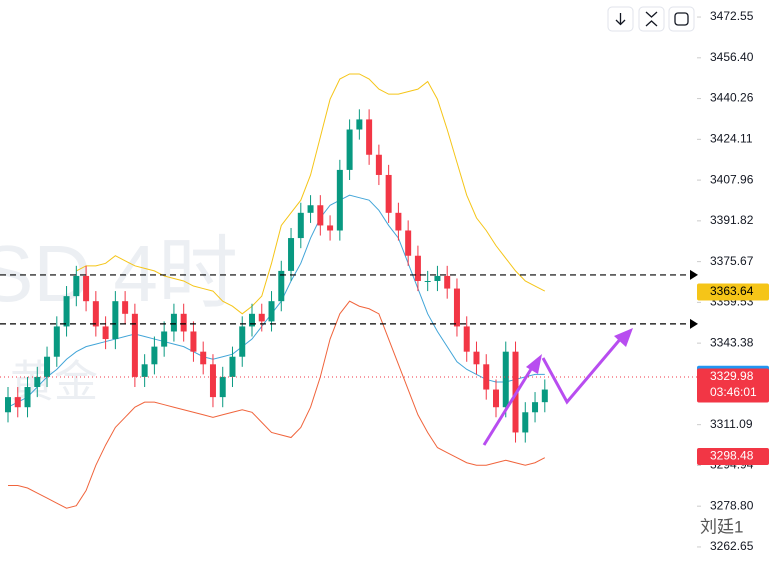  I want to click on y-tick-label: 3391.82, so click(732, 220).